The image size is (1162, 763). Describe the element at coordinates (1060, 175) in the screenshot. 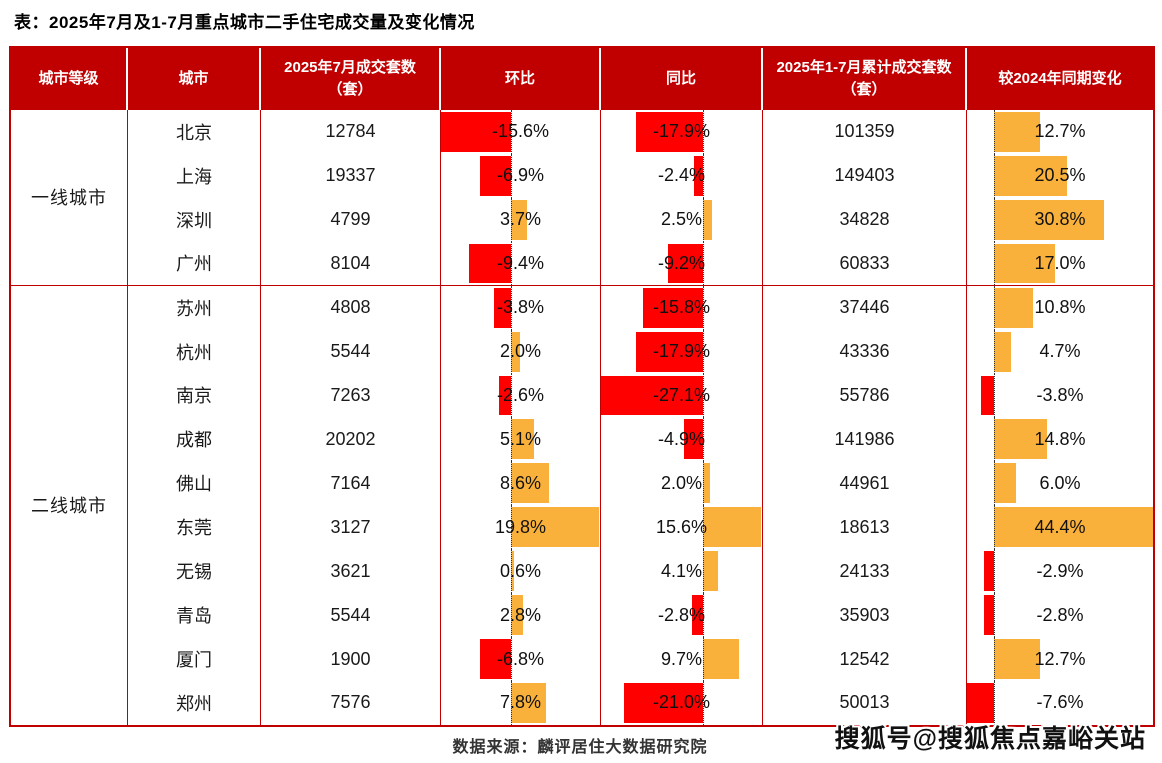

I see `vs_2024-label: 20.5%` at that location.